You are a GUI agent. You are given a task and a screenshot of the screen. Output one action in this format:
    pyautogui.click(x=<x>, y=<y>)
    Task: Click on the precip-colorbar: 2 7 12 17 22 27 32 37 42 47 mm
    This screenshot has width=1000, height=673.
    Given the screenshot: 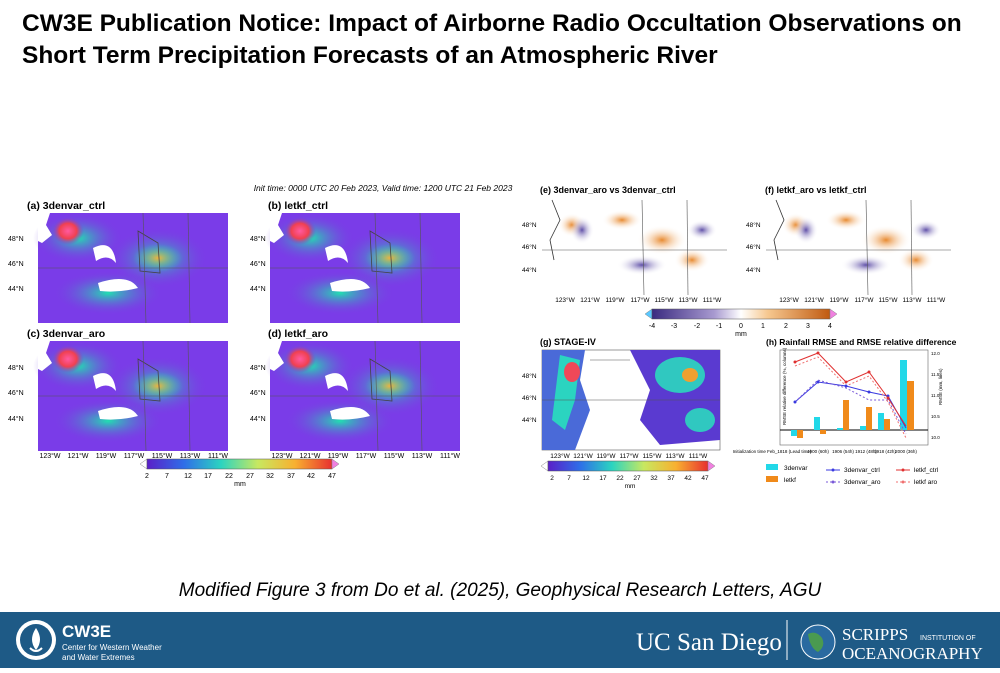 What is the action you would take?
    pyautogui.click(x=239, y=473)
    